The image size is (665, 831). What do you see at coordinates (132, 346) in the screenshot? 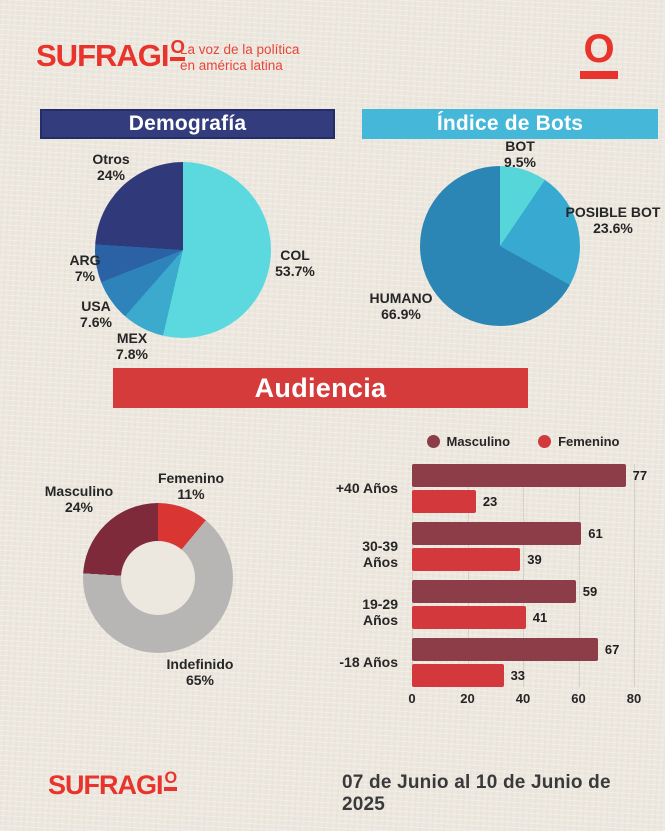
I see `pie-label-mex: MEX 7.8%` at bounding box center [132, 346].